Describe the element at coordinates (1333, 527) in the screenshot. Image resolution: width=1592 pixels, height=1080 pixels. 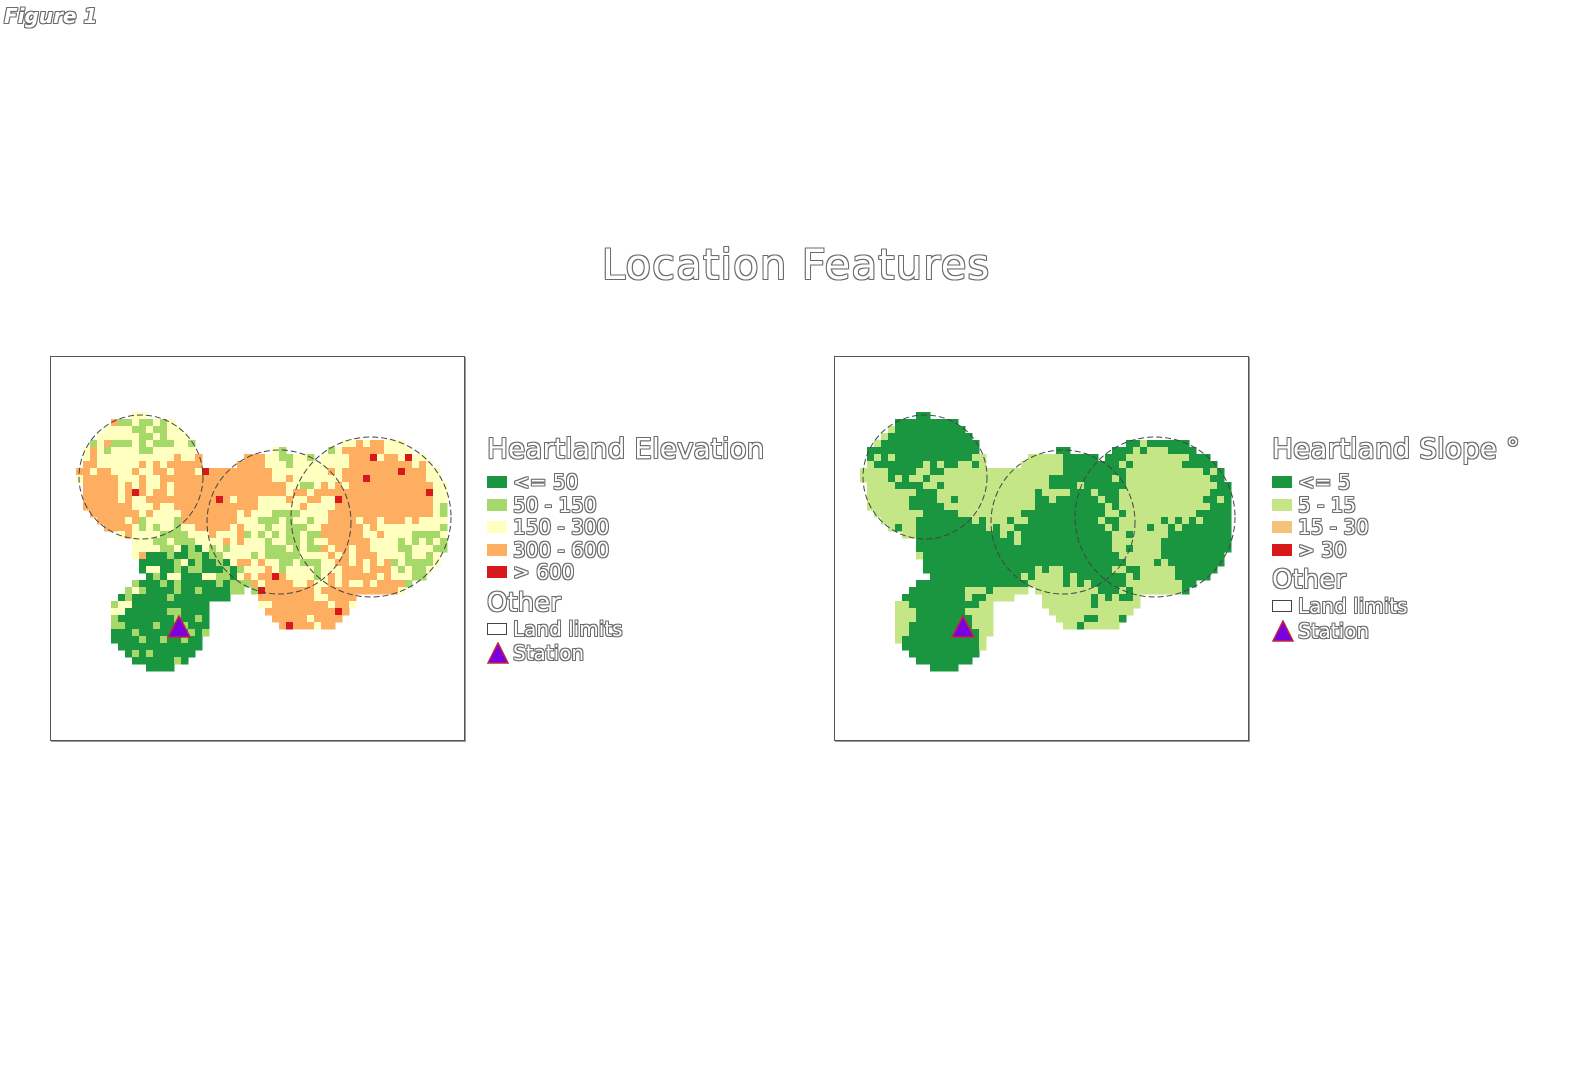
I see `legend-item-label: 15 - 30` at that location.